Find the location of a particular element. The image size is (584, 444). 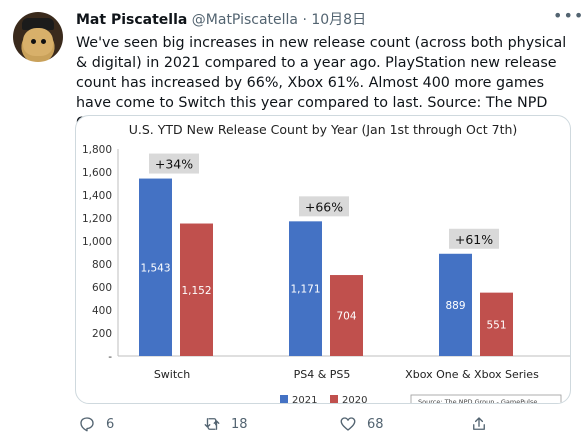

like-button: 68 is located at coordinates (361, 424).